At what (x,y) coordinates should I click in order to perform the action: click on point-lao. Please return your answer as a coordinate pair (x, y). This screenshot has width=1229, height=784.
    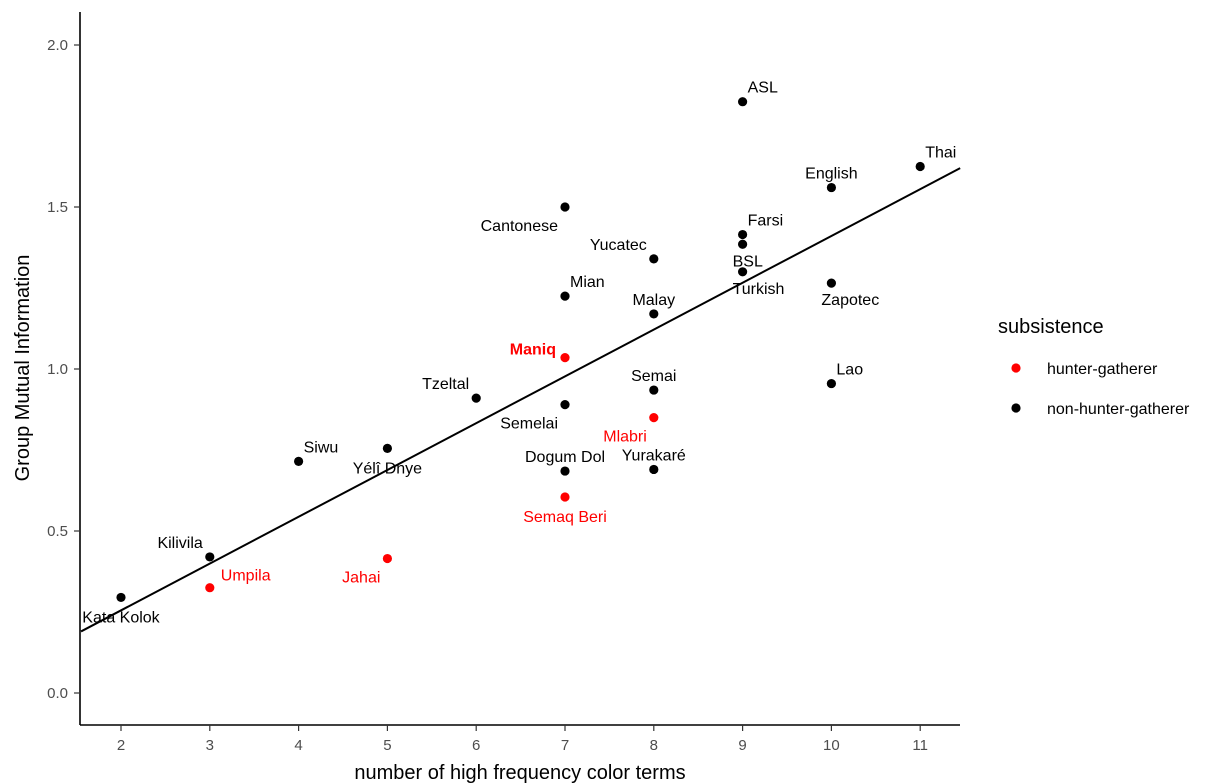
    Looking at the image, I should click on (831, 383).